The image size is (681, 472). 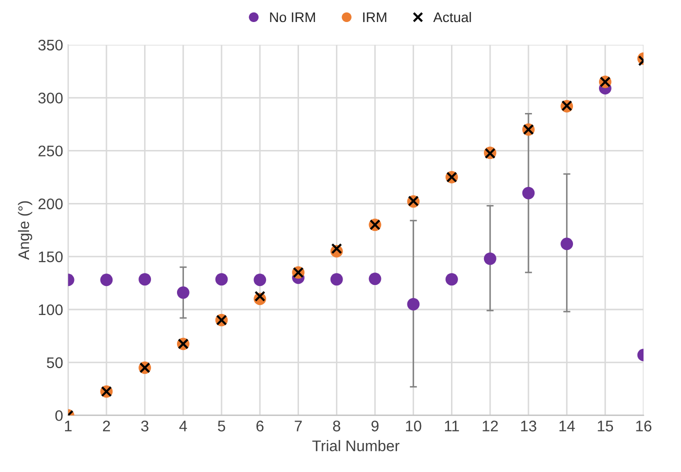 I want to click on x-tick-label: 8, so click(x=336, y=426).